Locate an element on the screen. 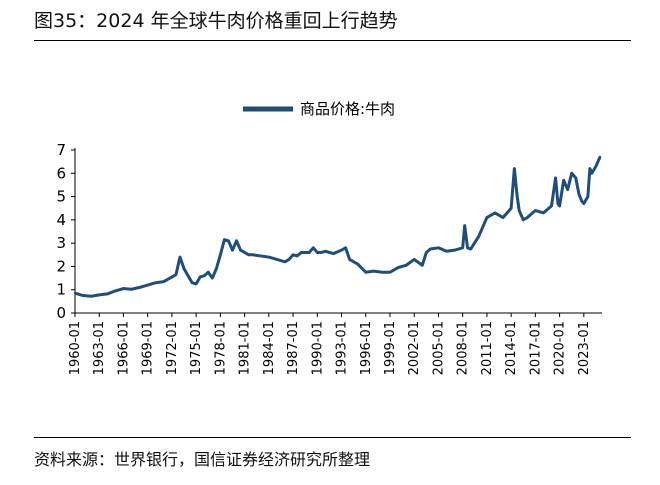 This screenshot has height=485, width=660. x-tick-label: 2020-01 is located at coordinates (560, 348).